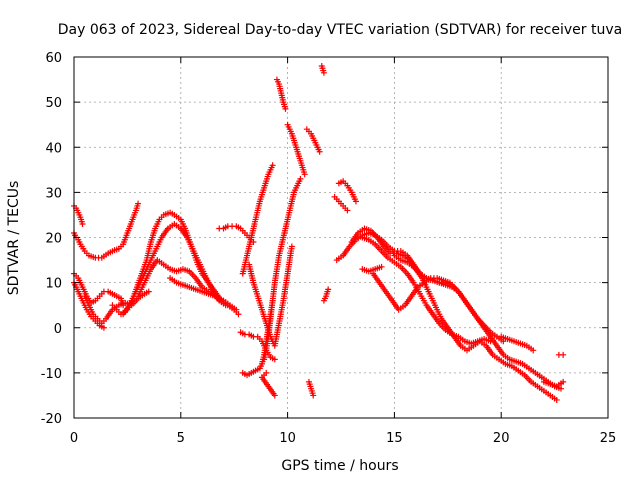 This screenshot has height=480, width=640. I want to click on series-track-ad, so click(449, 298).